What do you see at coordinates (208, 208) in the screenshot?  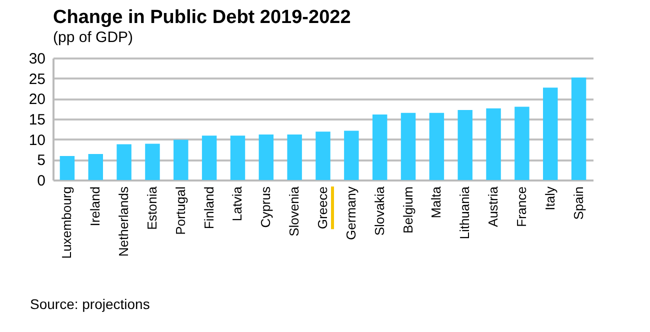 I see `x-tick-label: Finland` at bounding box center [208, 208].